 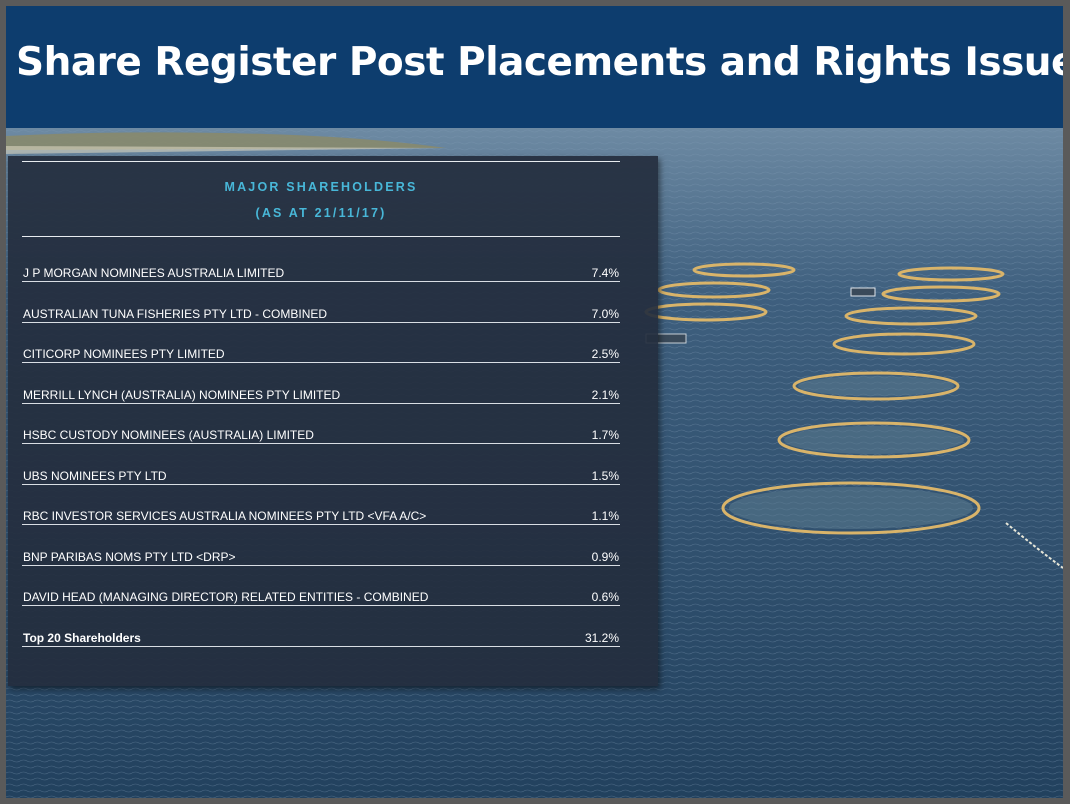 What do you see at coordinates (605, 516) in the screenshot?
I see `shareholder-percentage: 1.1%` at bounding box center [605, 516].